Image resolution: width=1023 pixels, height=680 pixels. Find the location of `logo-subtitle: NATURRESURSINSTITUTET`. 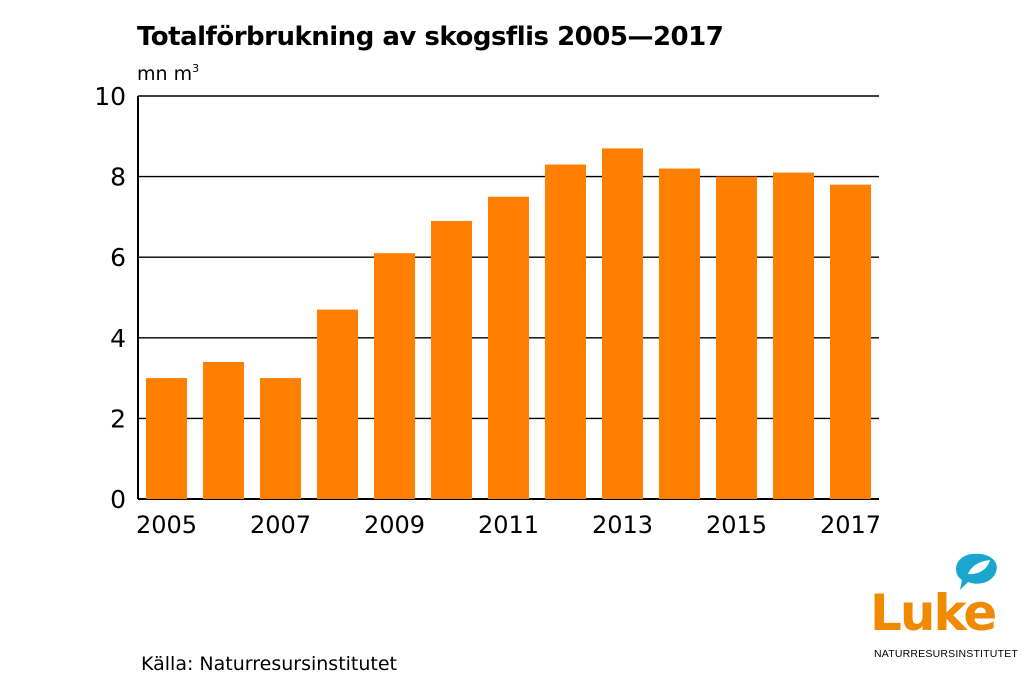

logo-subtitle: NATURRESURSINSTITUTET is located at coordinates (946, 654).